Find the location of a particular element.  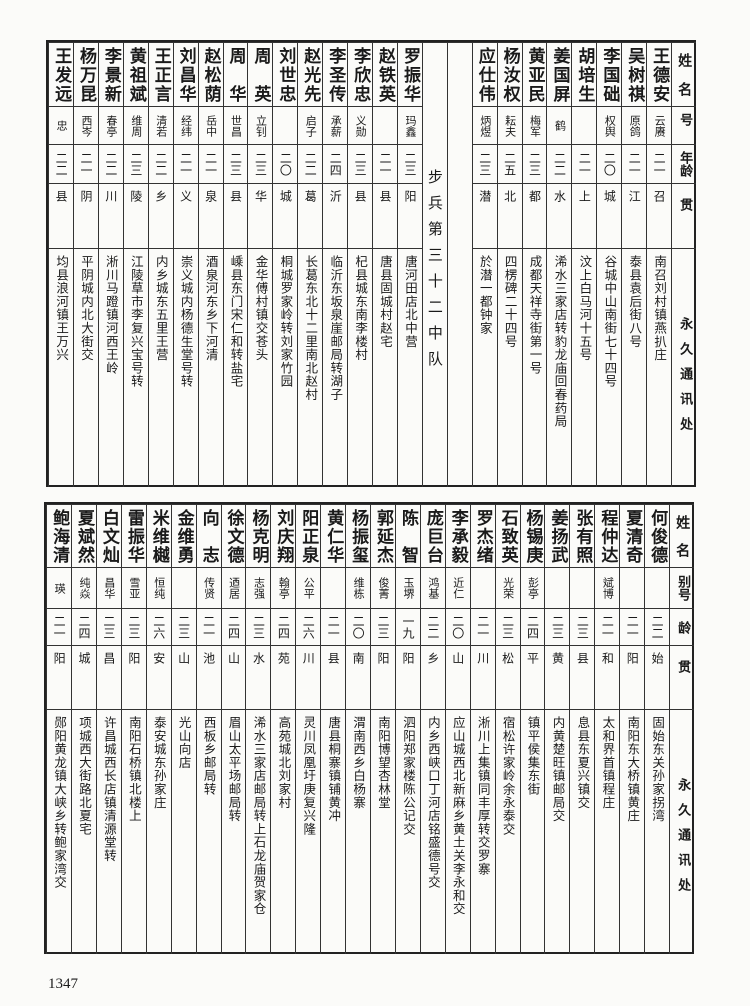

address-cell: 内乡西峡口丁河店铭盛德号交 is located at coordinates (432, 831).